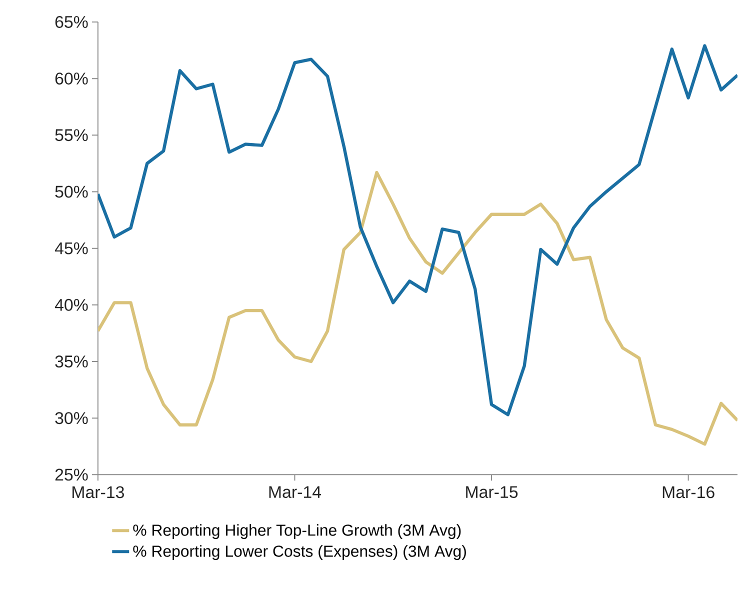  I want to click on legend-label: % Reporting Lower Costs (Expenses) (3M Avg), so click(299, 552).